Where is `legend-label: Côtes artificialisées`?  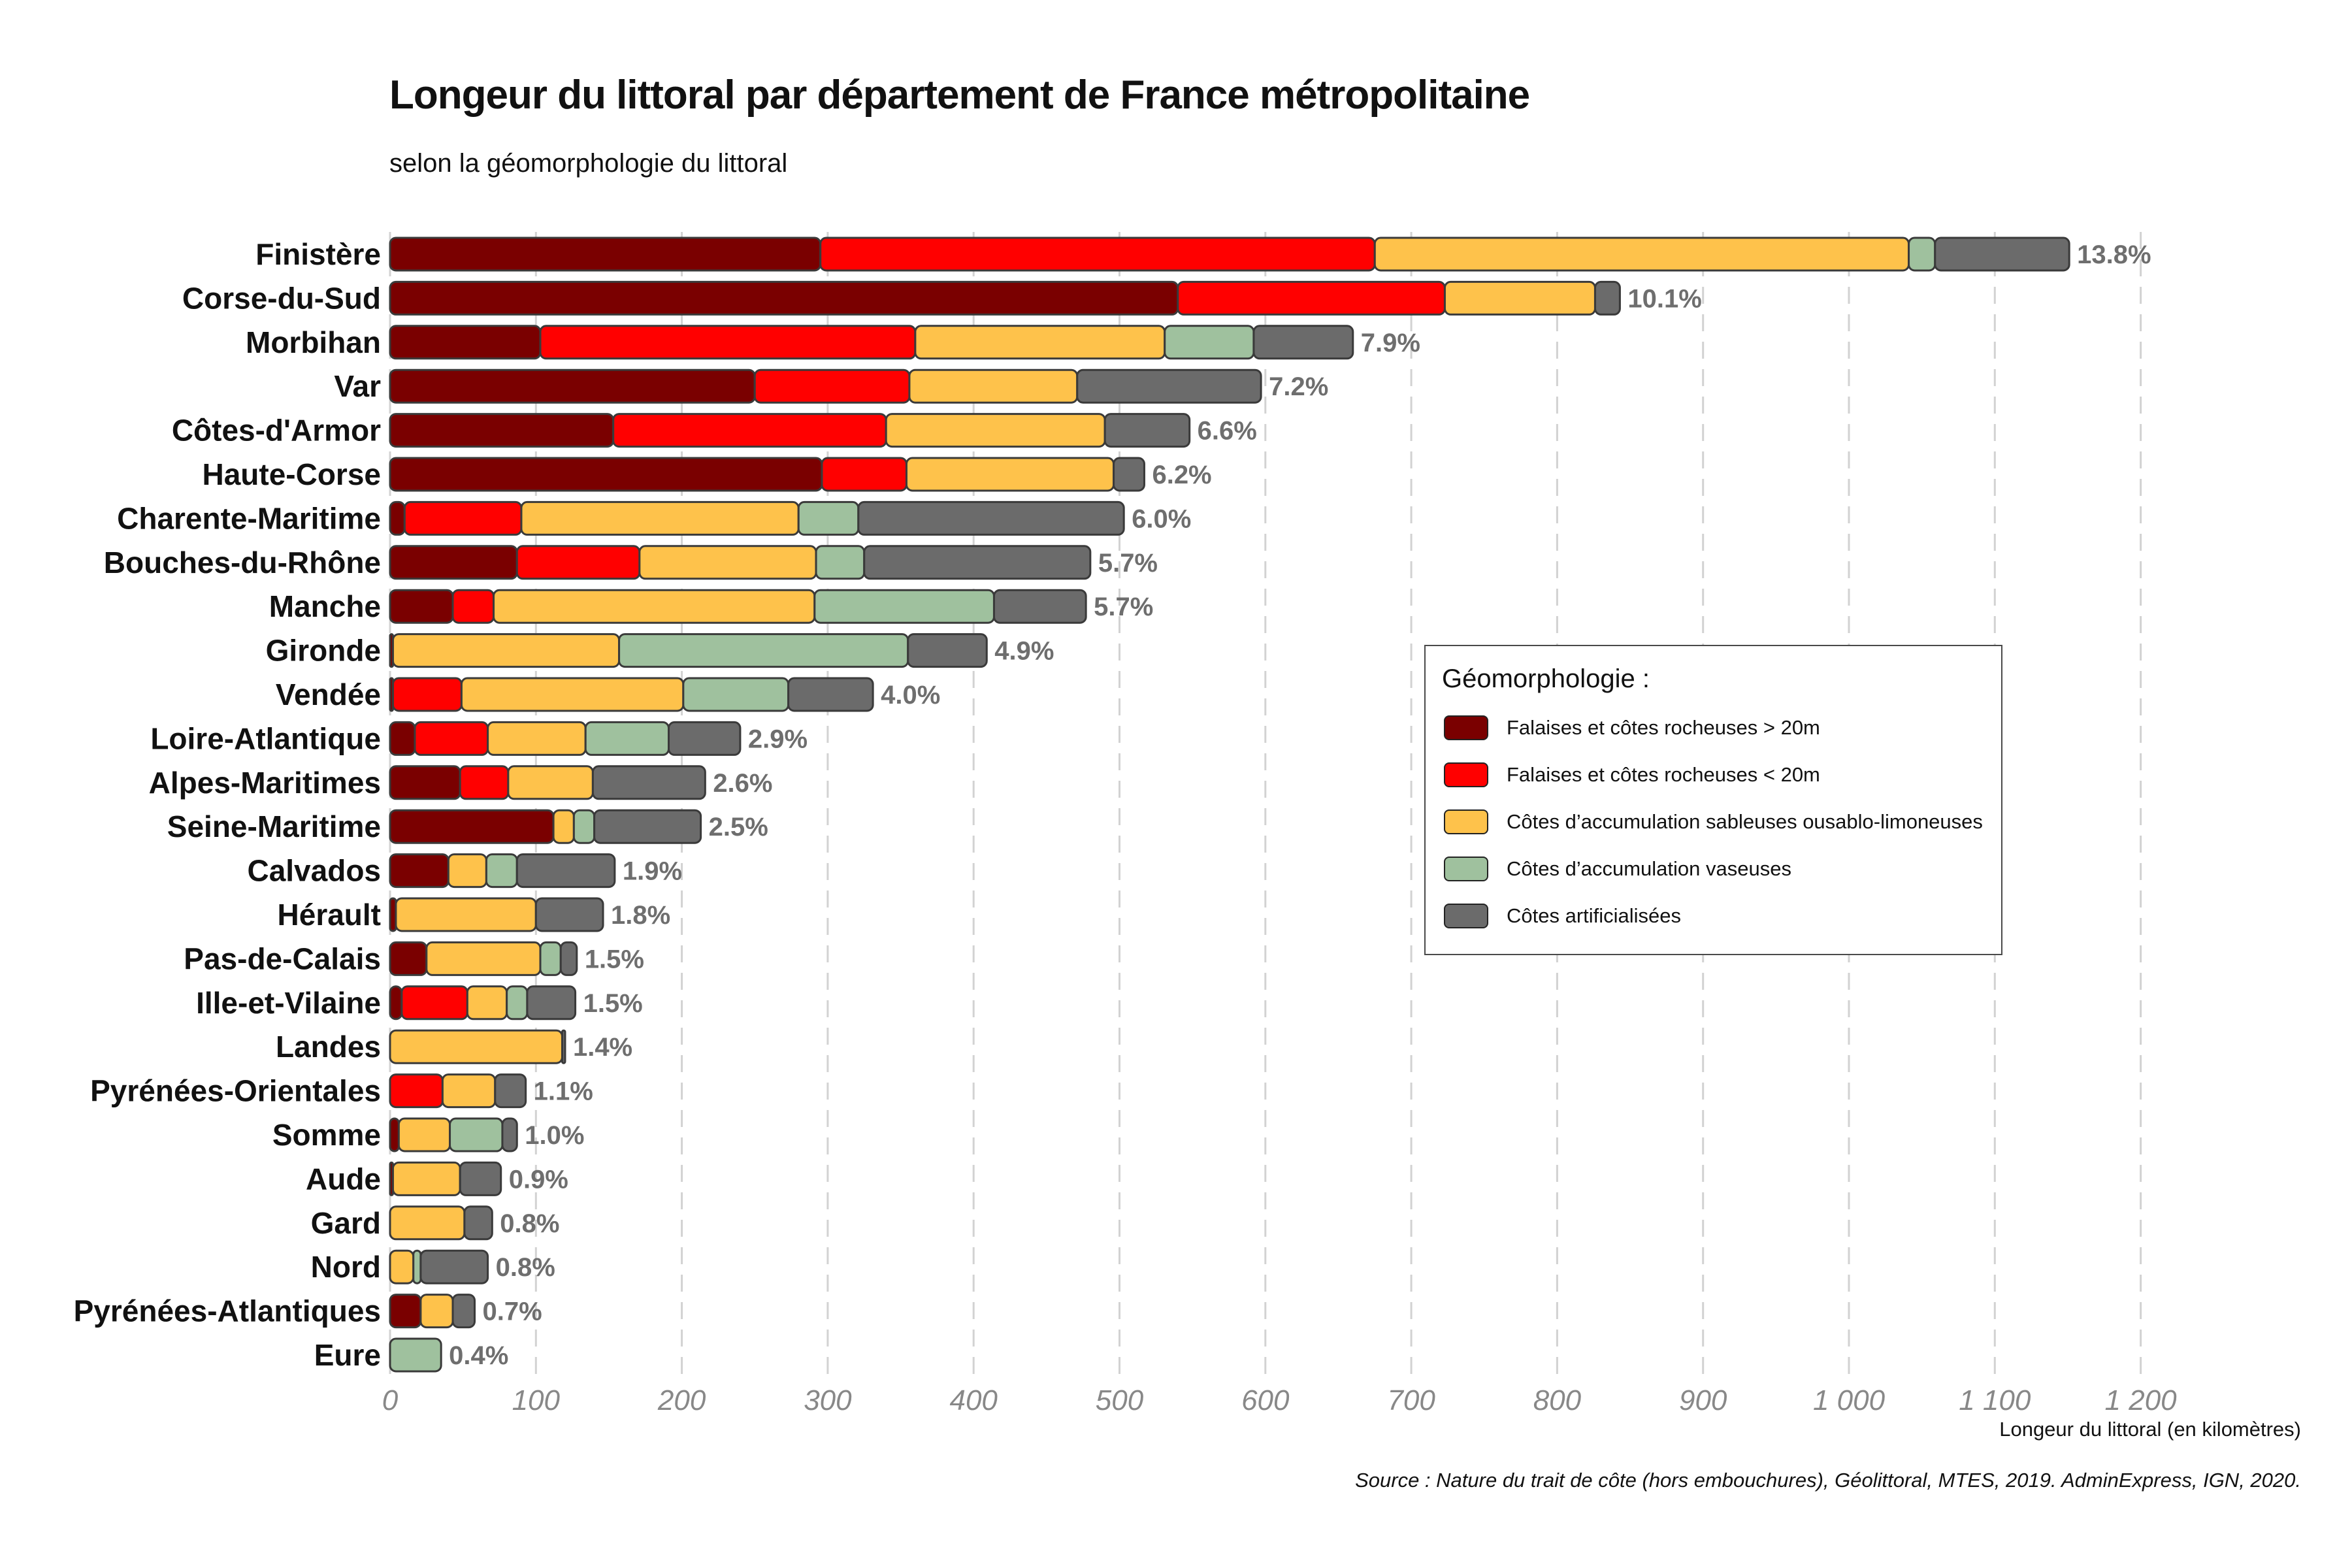
legend-label: Côtes artificialisées is located at coordinates (1594, 915).